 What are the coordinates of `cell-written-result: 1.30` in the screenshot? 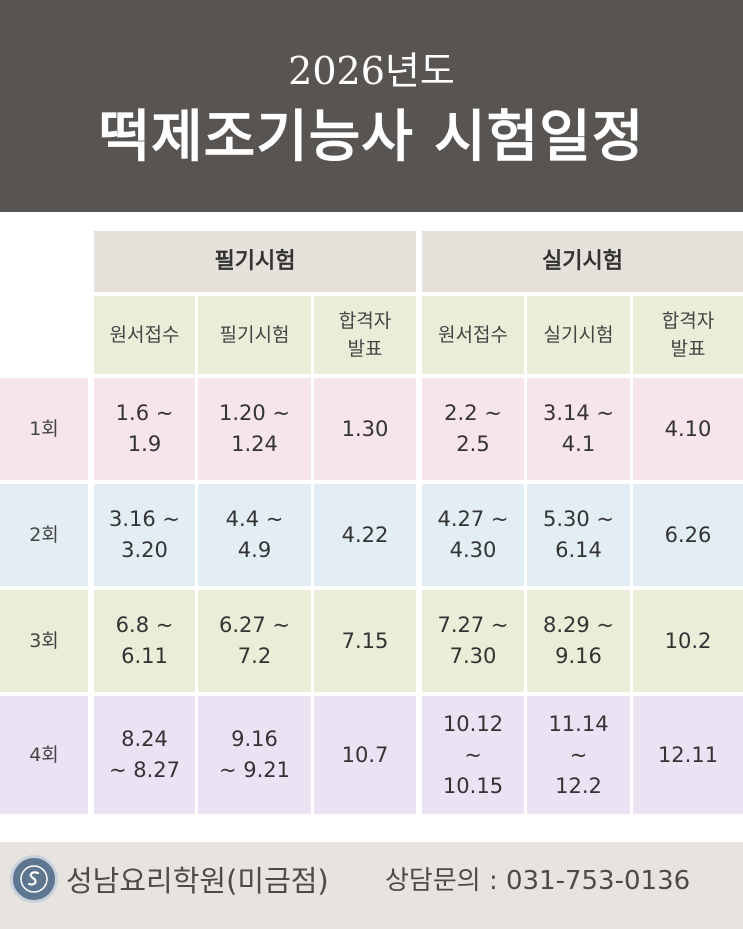 It's located at (365, 429).